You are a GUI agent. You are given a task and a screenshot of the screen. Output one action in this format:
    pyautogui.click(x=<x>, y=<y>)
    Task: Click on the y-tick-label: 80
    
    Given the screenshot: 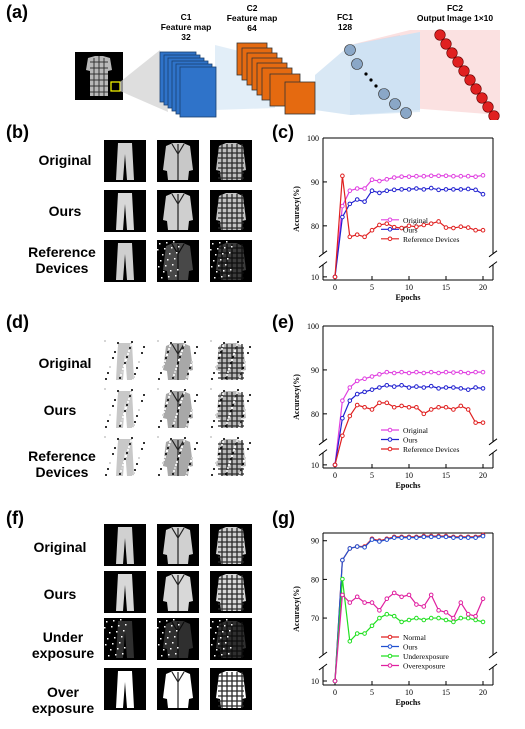 What is the action you would take?
    pyautogui.click(x=315, y=226)
    